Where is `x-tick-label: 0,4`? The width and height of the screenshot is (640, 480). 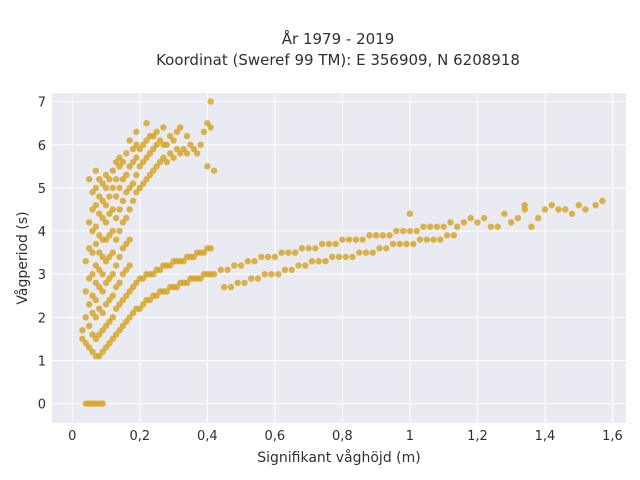
x-tick-label: 0,4 is located at coordinates (207, 436).